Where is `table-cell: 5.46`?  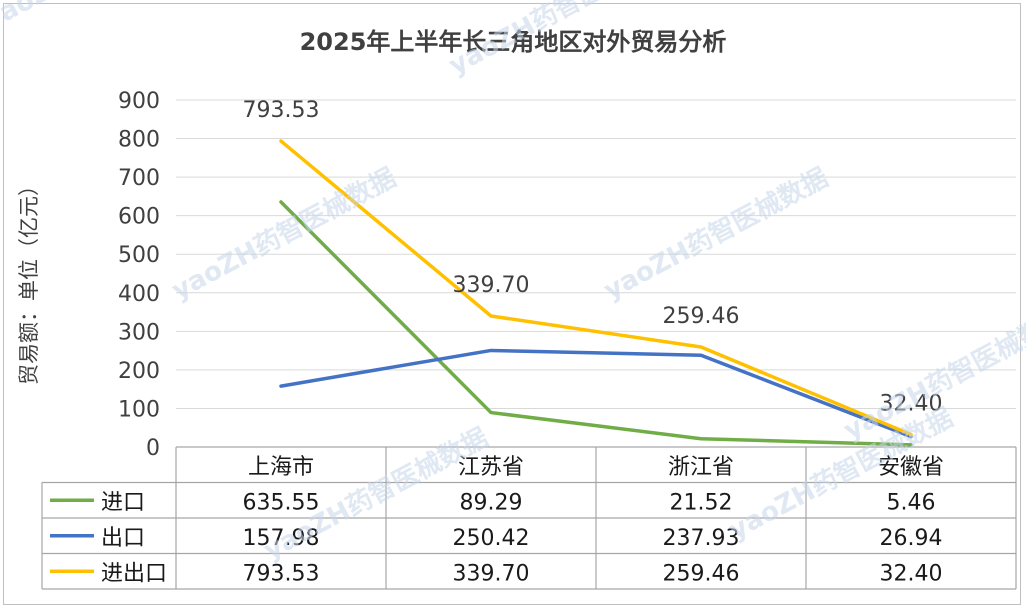
table-cell: 5.46 is located at coordinates (911, 503).